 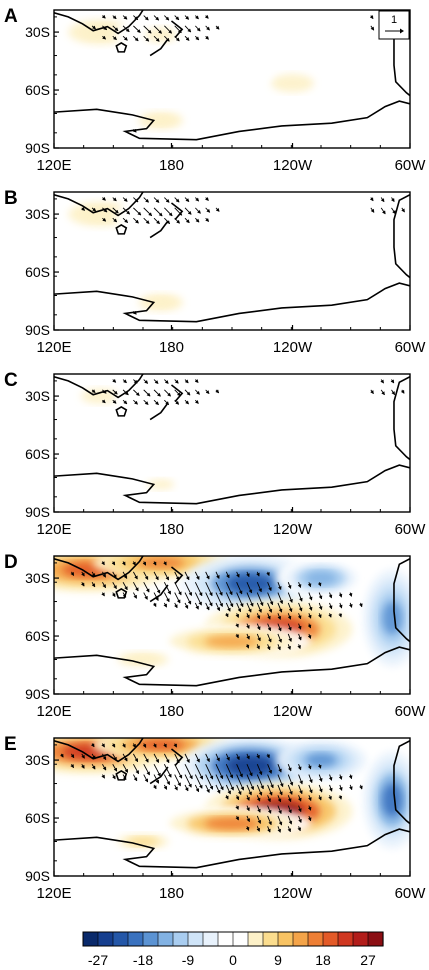 I want to click on panel-label: C, so click(x=11, y=380).